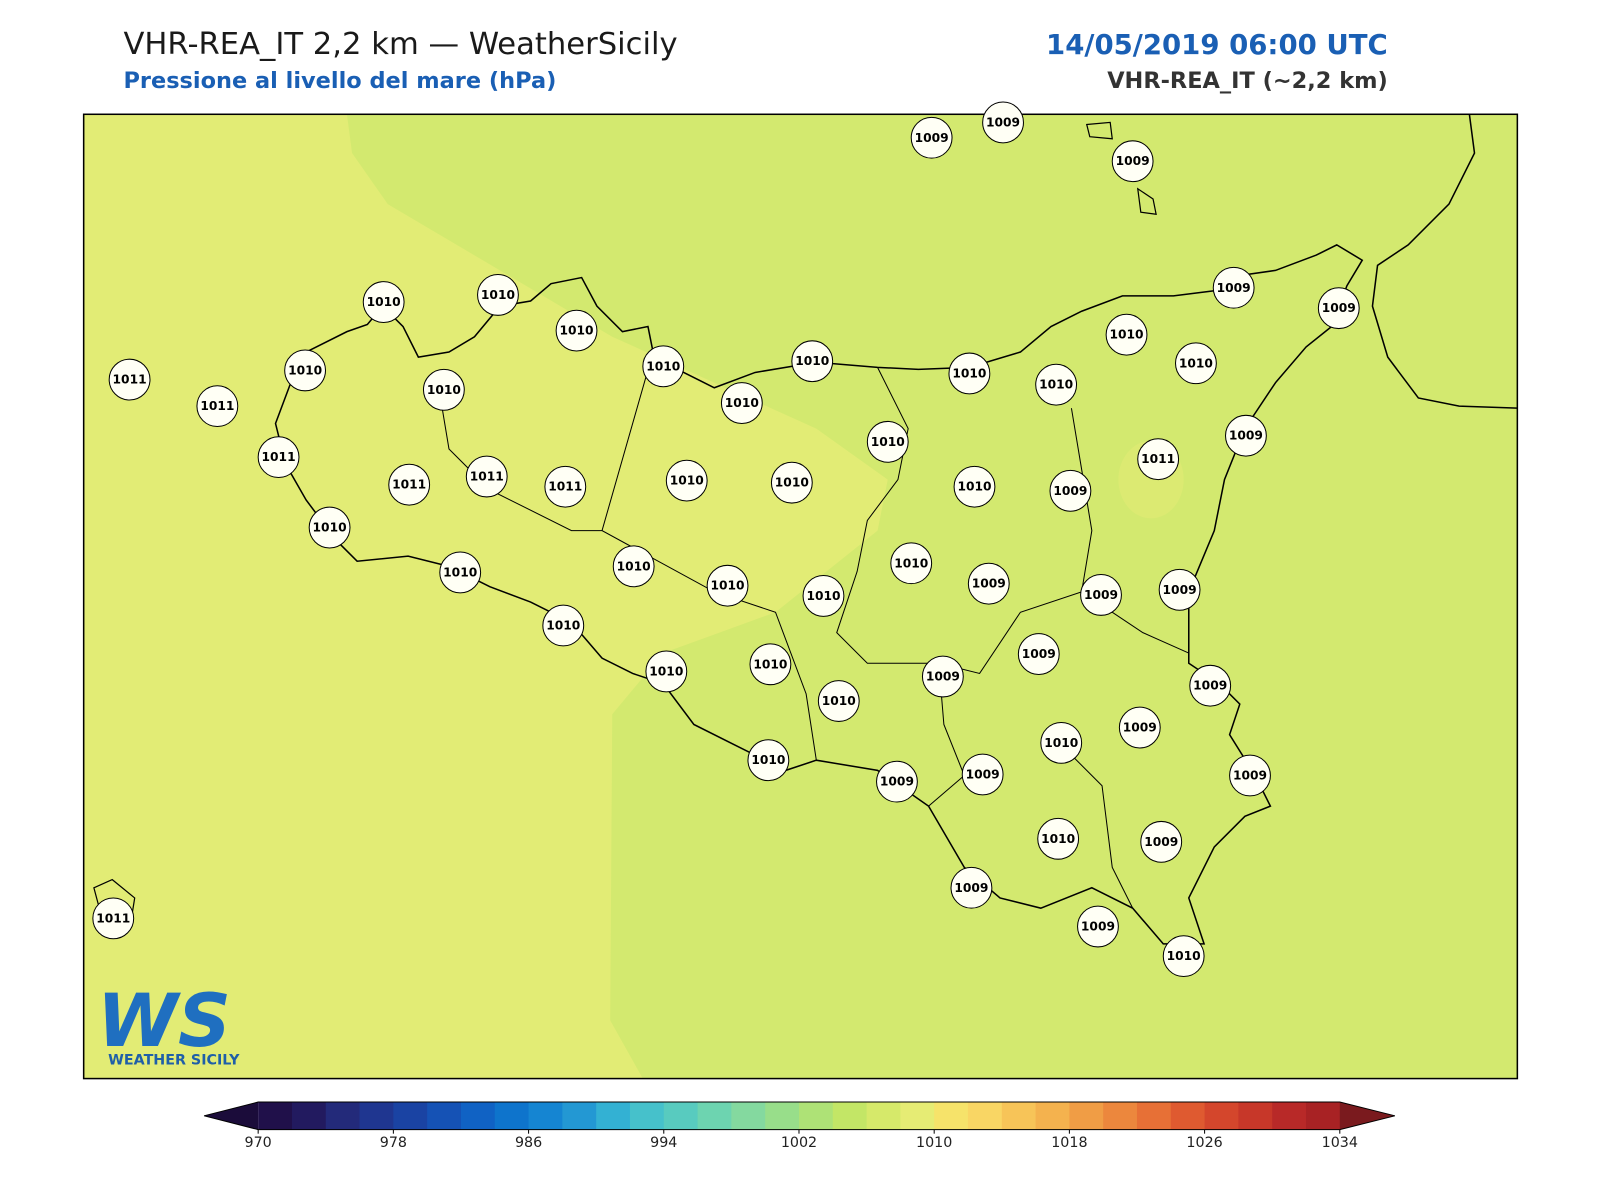 The image size is (1600, 1200). What do you see at coordinates (1340, 1143) in the screenshot?
I see `colorbar-tick-label: 1034` at bounding box center [1340, 1143].